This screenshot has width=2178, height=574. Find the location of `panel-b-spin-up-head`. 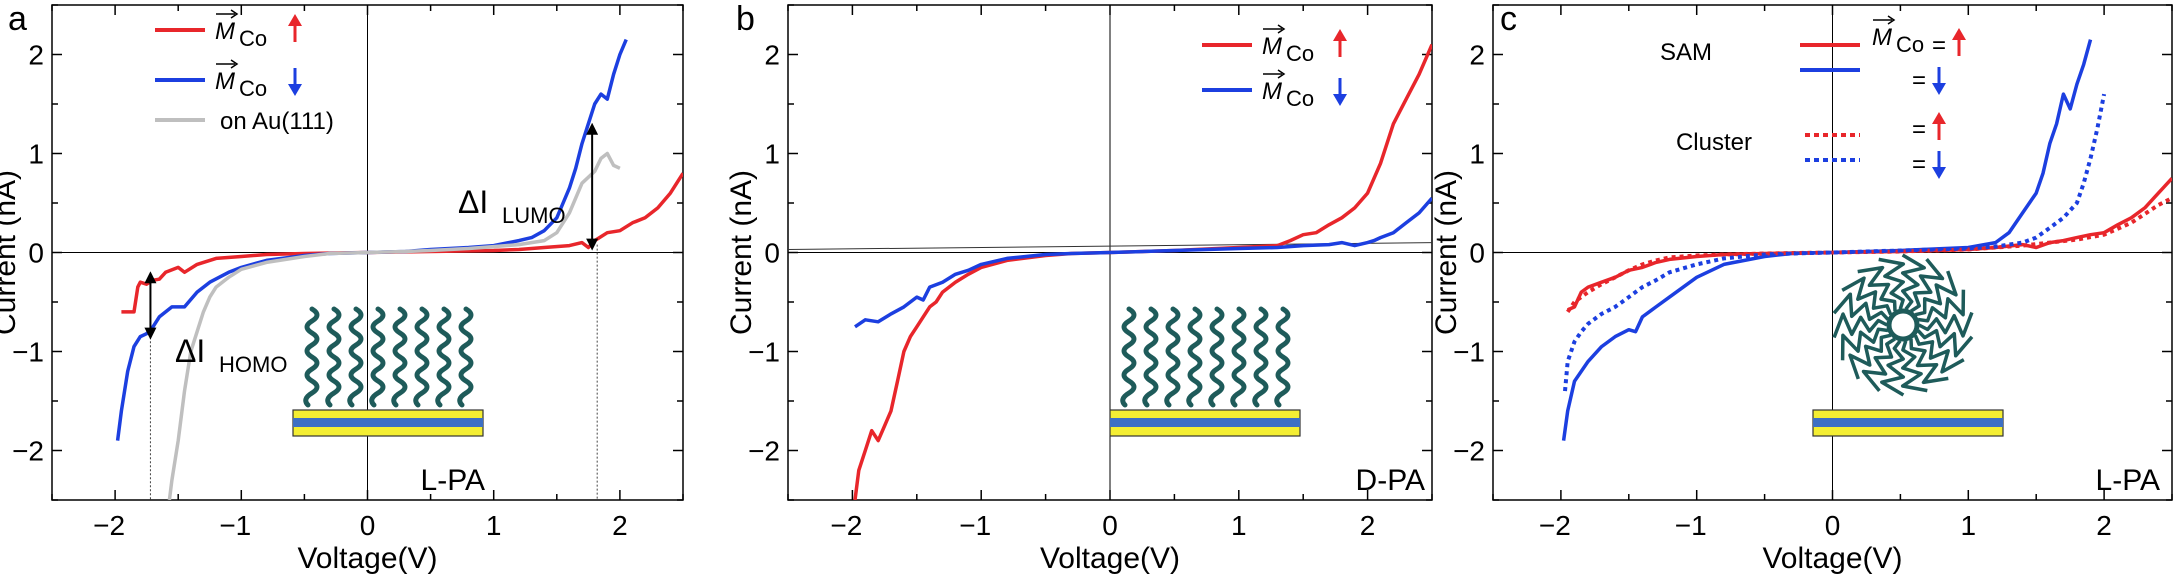

panel-b-spin-up-head is located at coordinates (1340, 35).